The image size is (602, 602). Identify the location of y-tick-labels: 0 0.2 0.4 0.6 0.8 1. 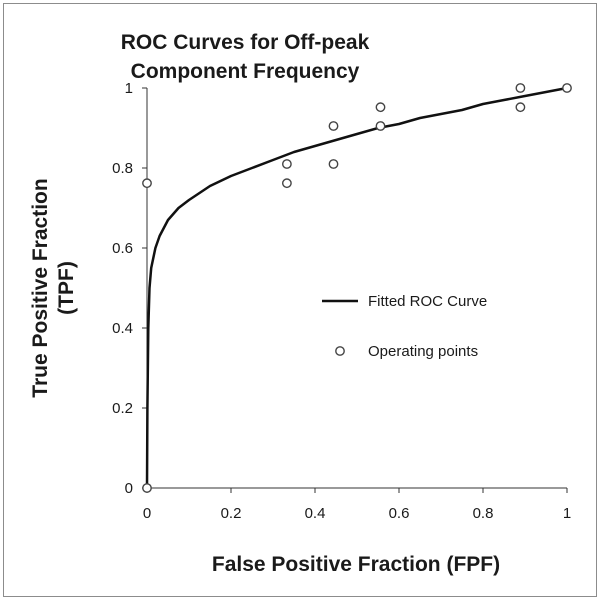
(122, 288).